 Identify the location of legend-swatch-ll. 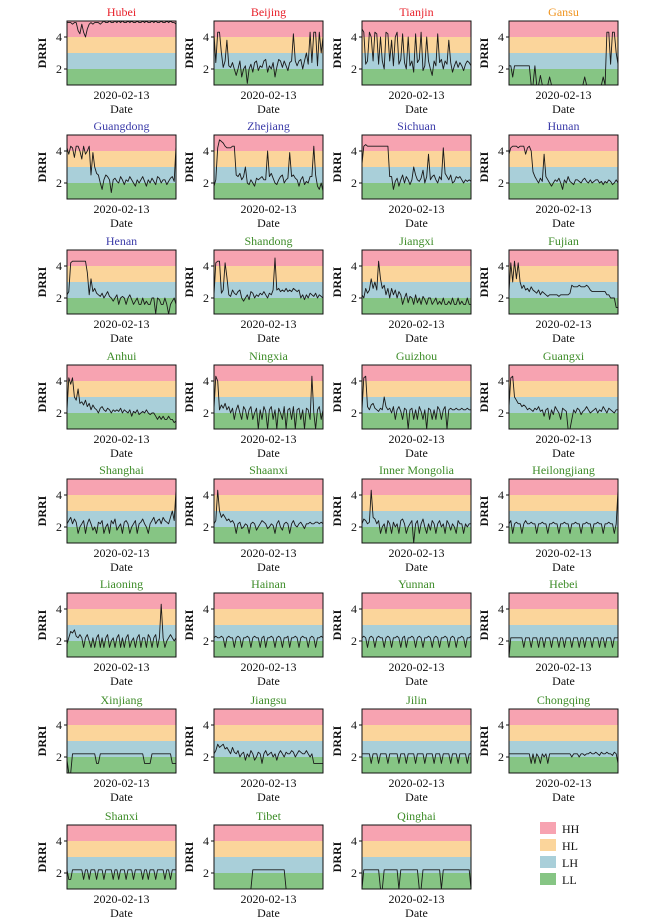
(548, 879).